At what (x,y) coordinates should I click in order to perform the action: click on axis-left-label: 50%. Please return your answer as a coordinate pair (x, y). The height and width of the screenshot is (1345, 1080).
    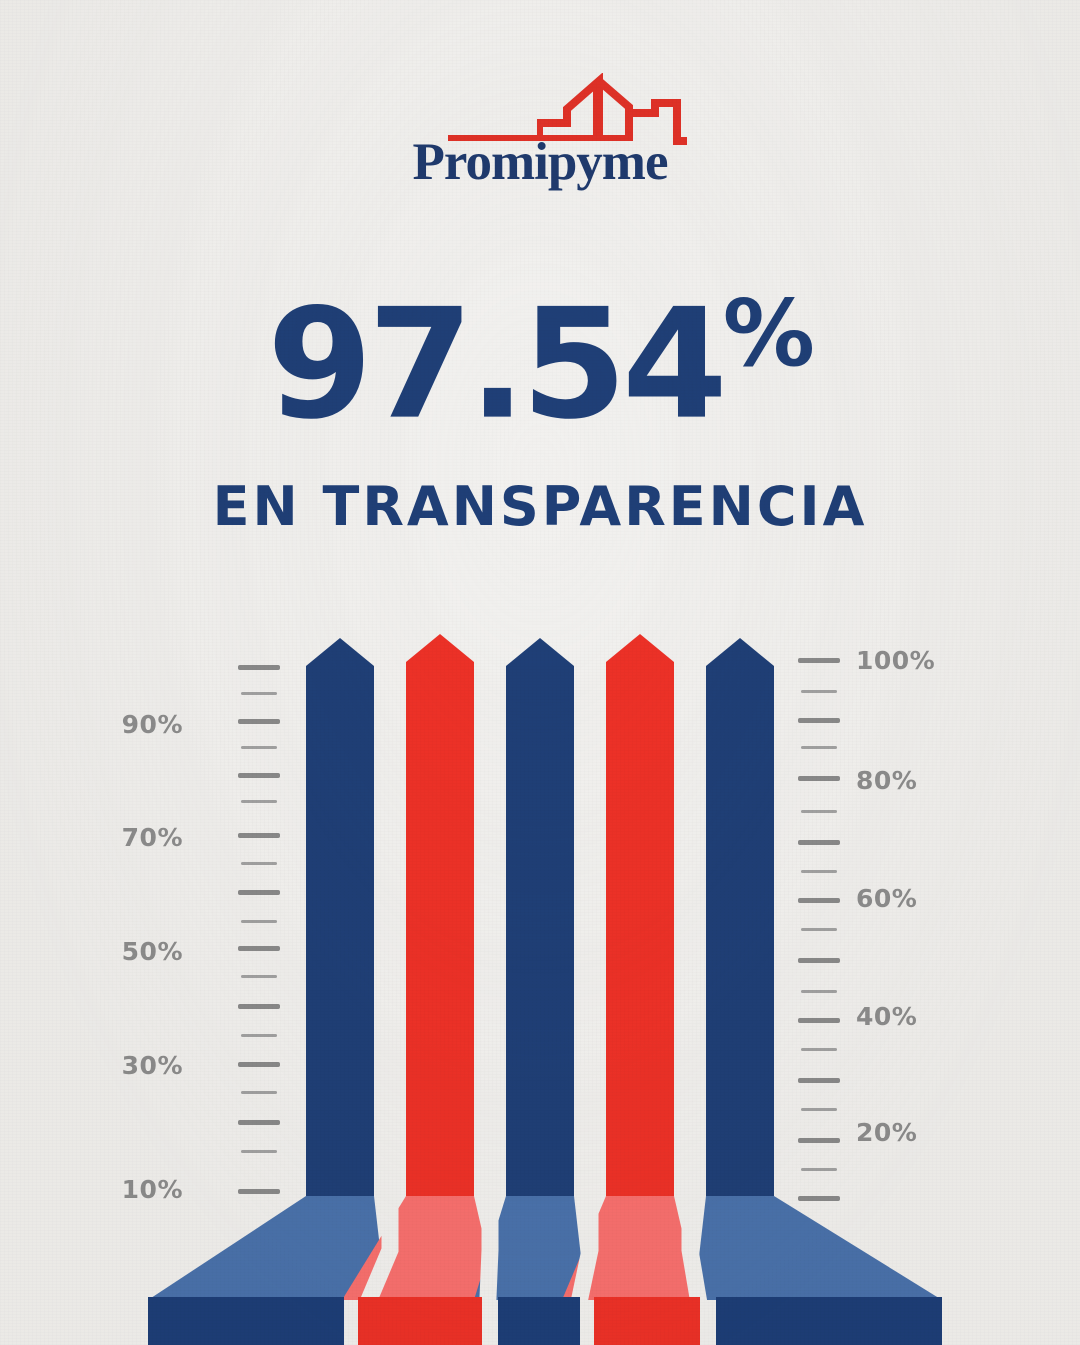
    Looking at the image, I should click on (152, 951).